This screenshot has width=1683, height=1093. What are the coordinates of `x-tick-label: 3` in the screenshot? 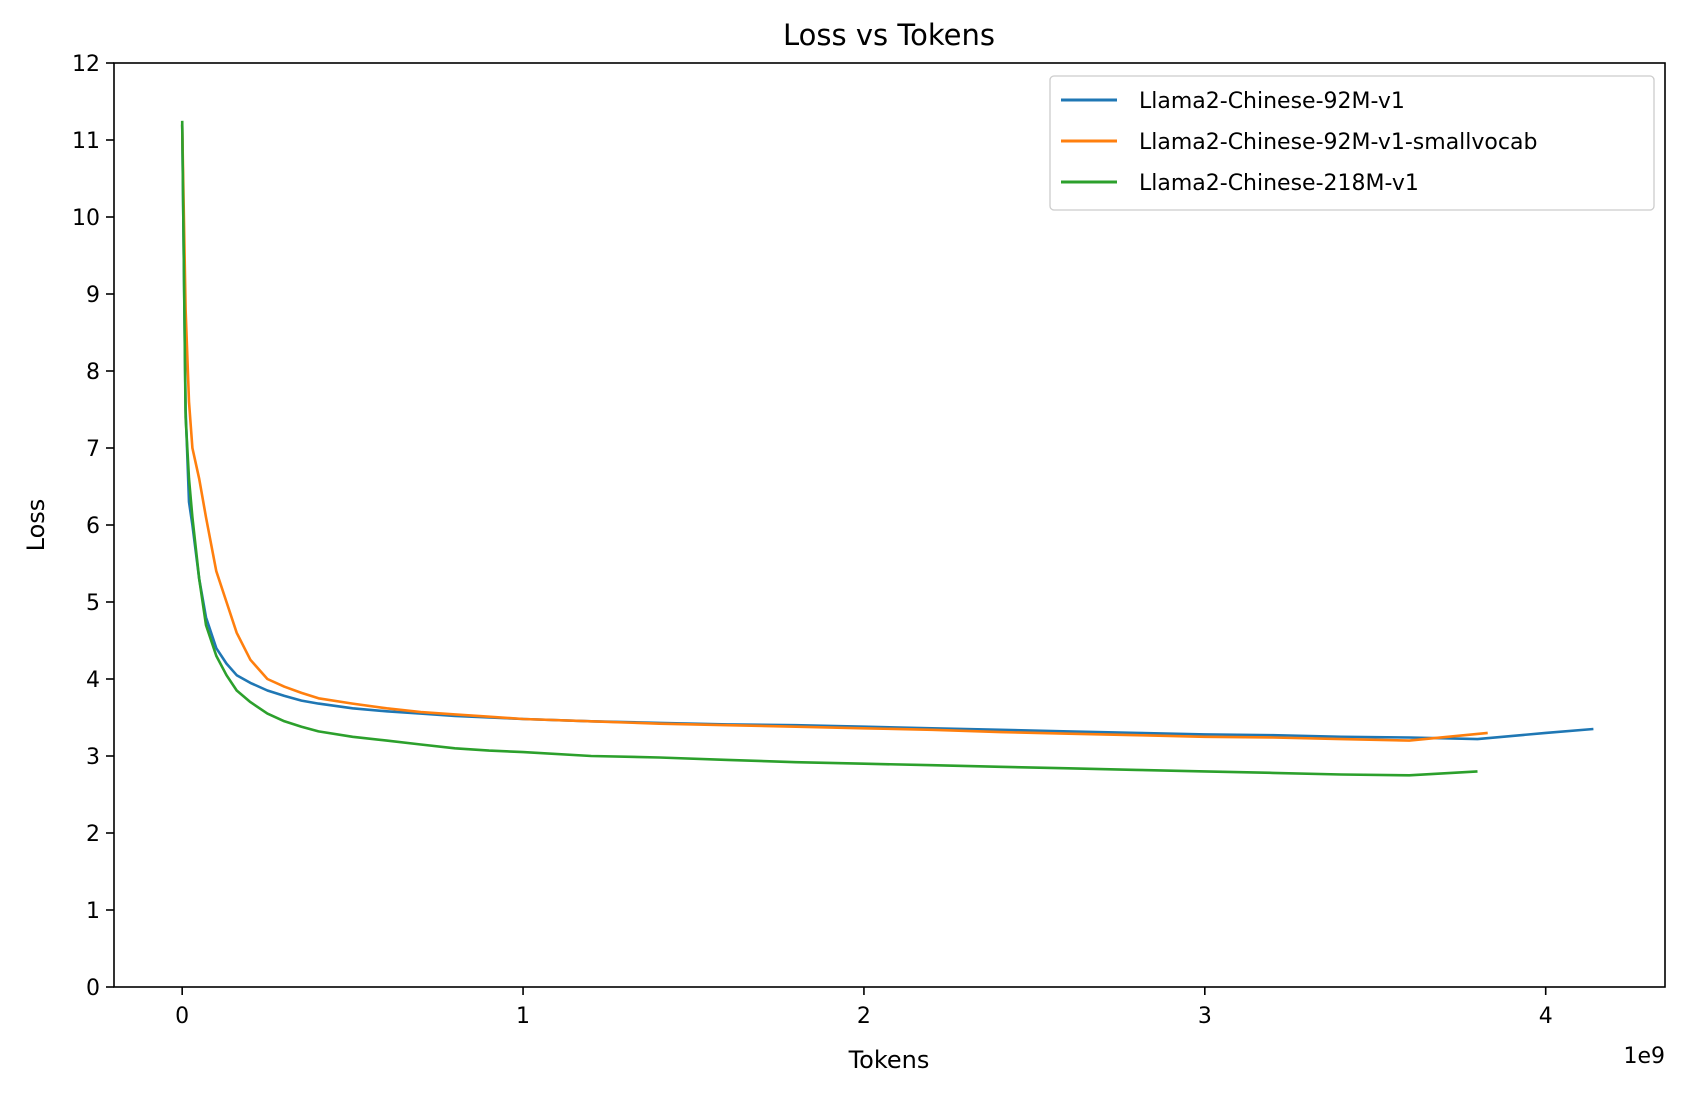 It's located at (1205, 1016).